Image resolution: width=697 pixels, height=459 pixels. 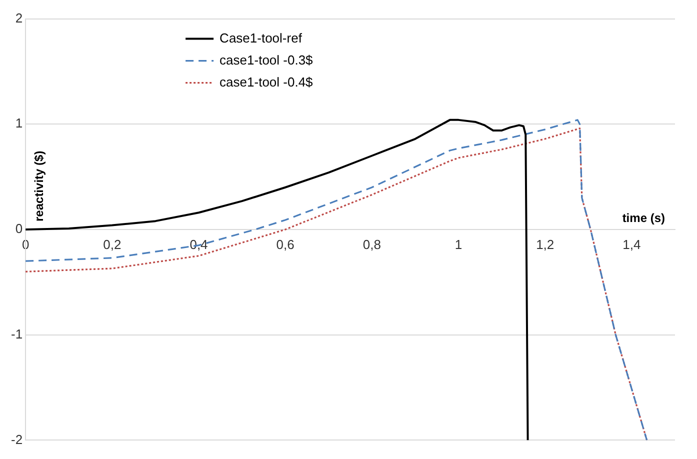 I want to click on x-tick-label: 0,6, so click(x=285, y=244).